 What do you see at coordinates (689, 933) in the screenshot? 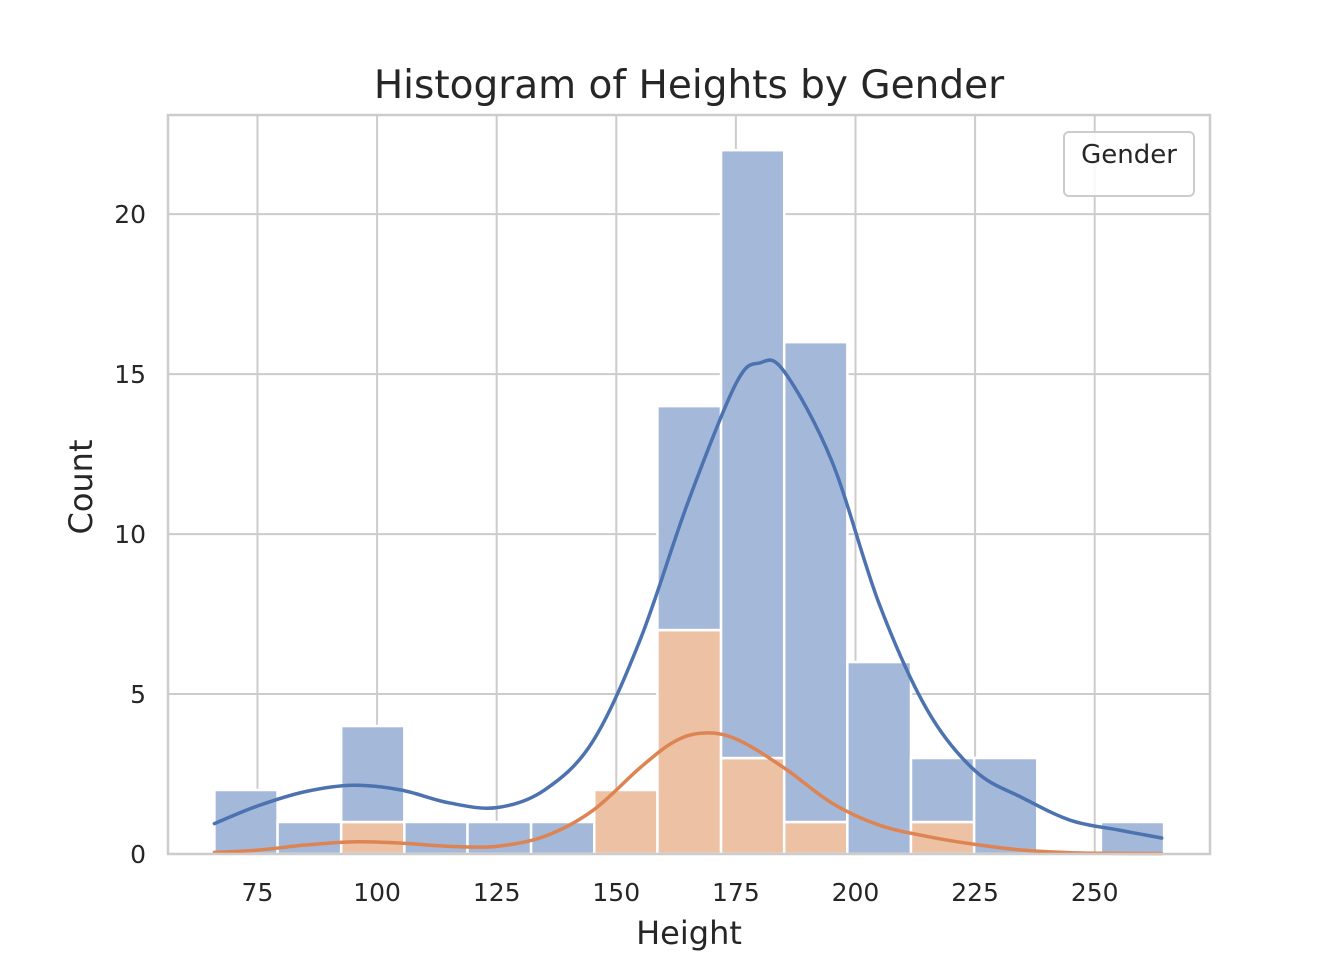
I see `x-axis-label: Height` at bounding box center [689, 933].